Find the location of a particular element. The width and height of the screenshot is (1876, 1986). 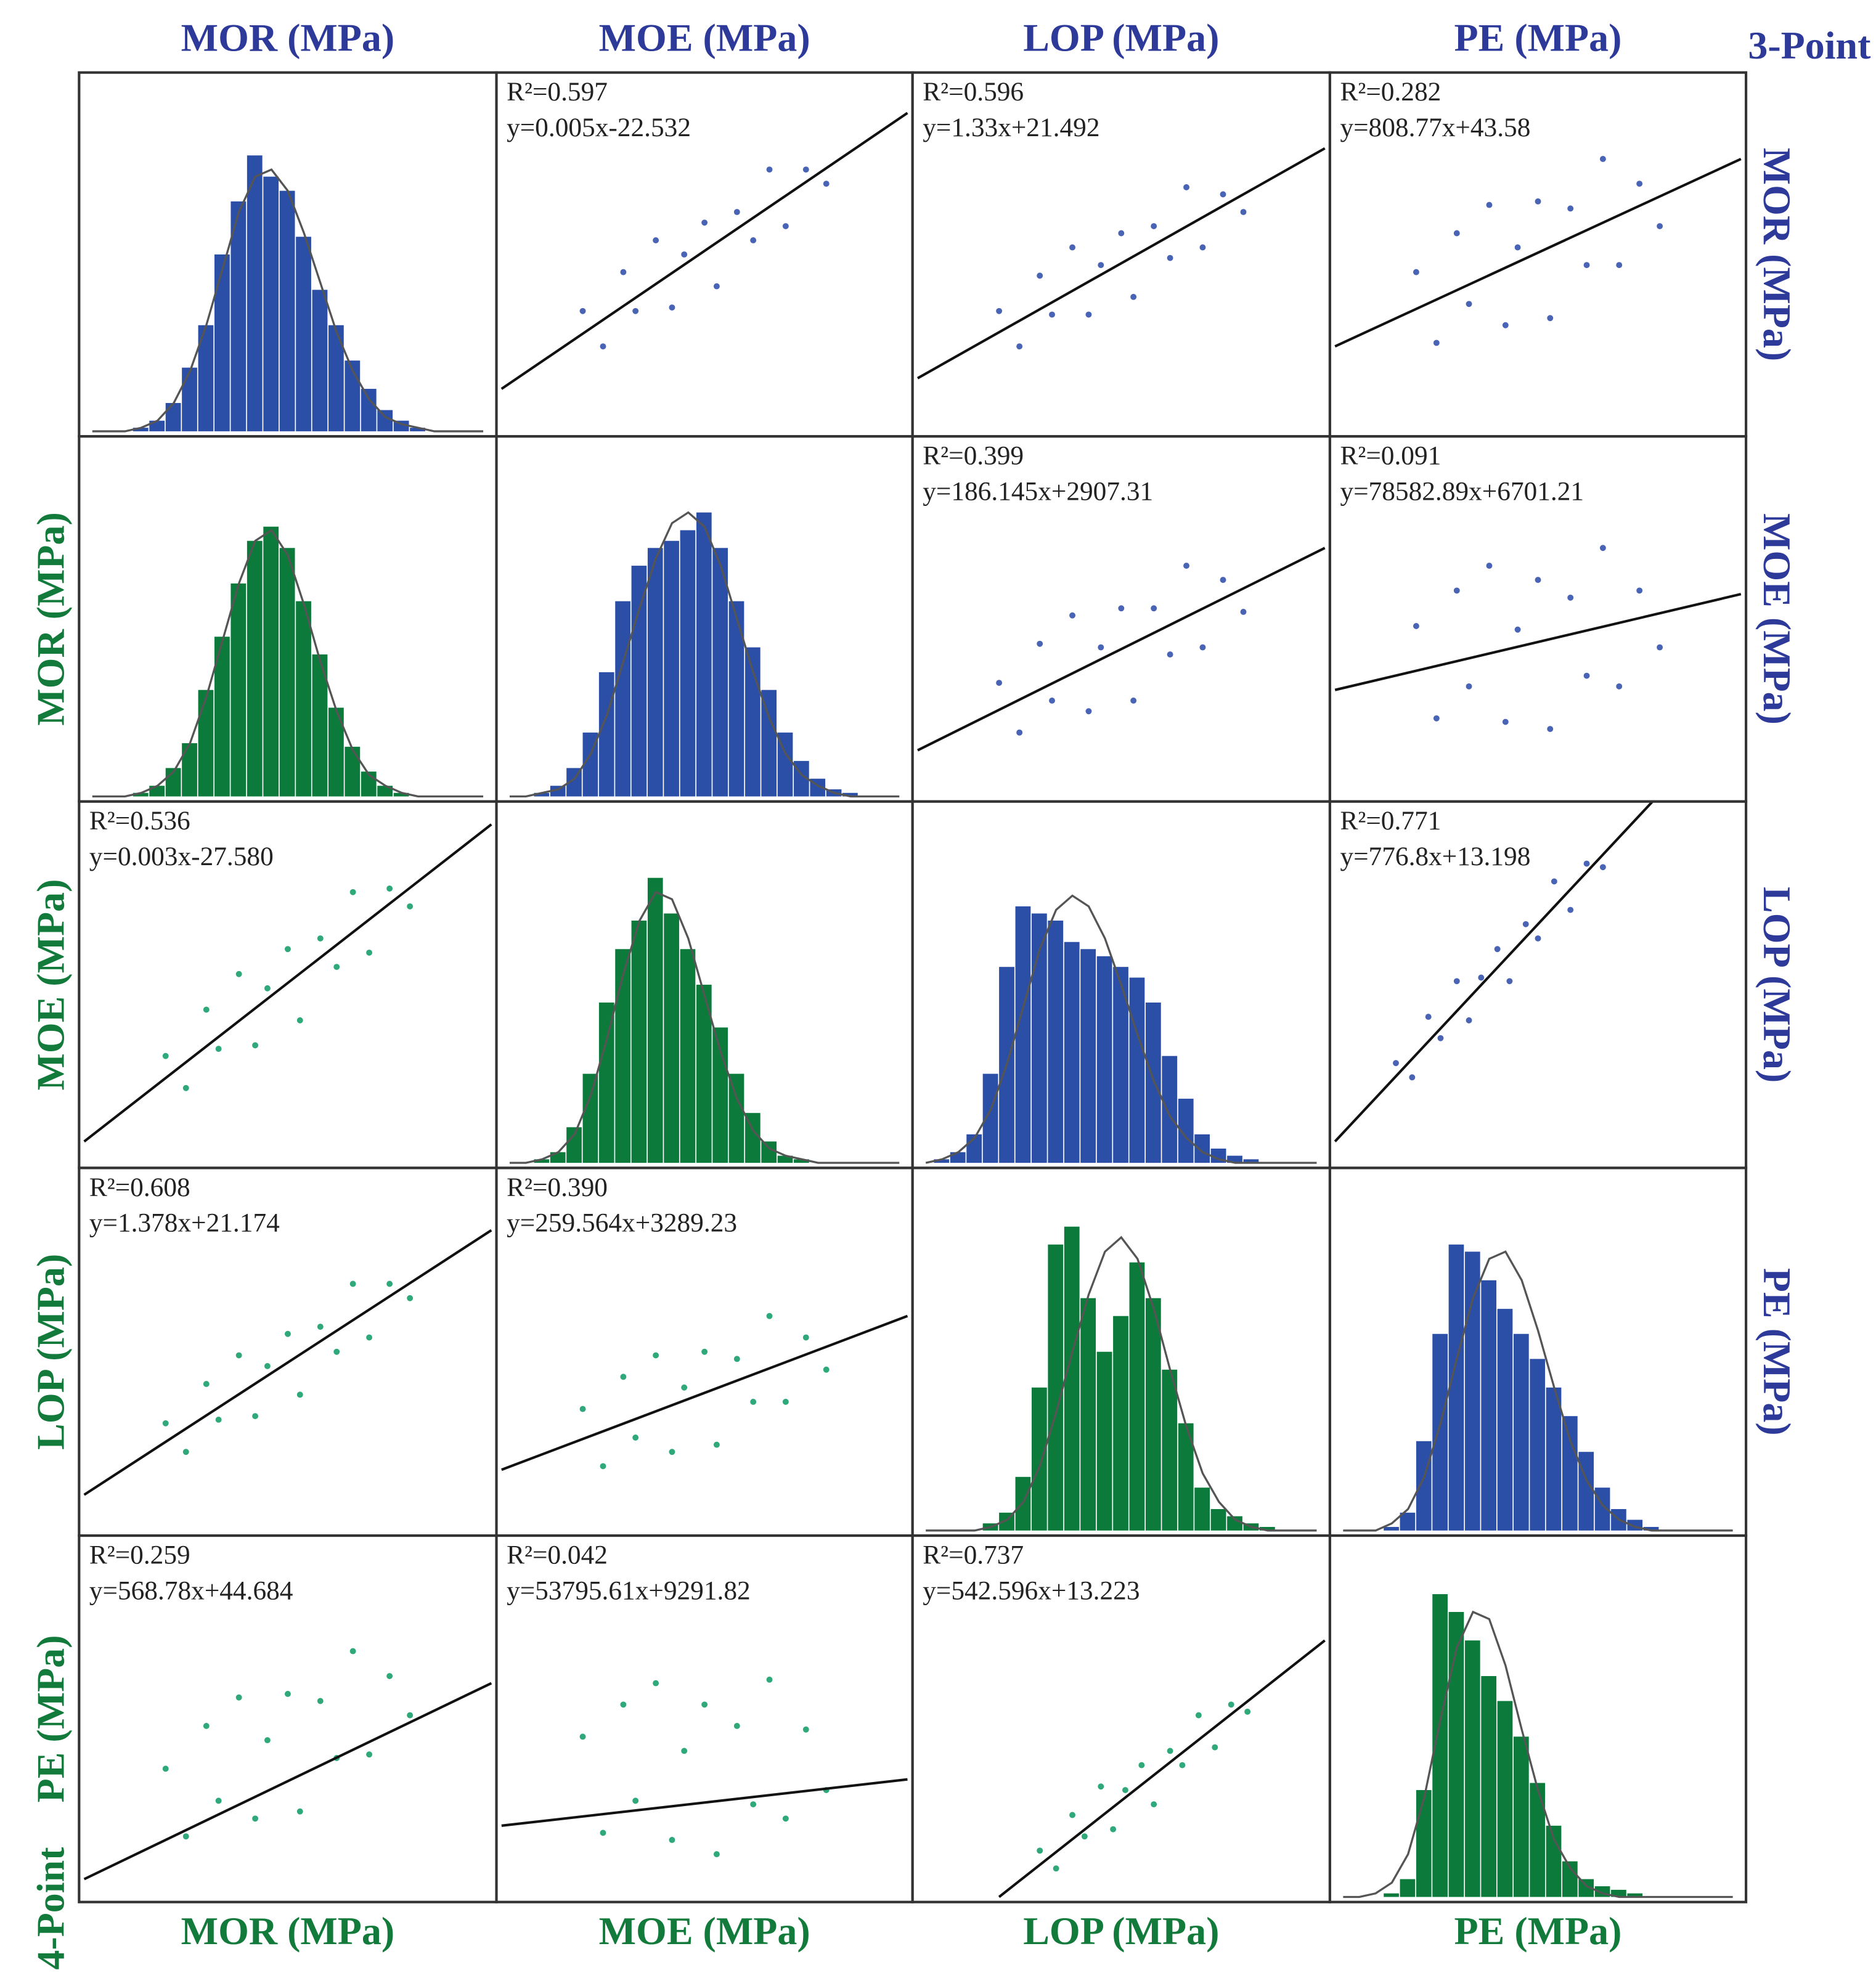

equation: y=53795.61x+9291.82 is located at coordinates (629, 1590).